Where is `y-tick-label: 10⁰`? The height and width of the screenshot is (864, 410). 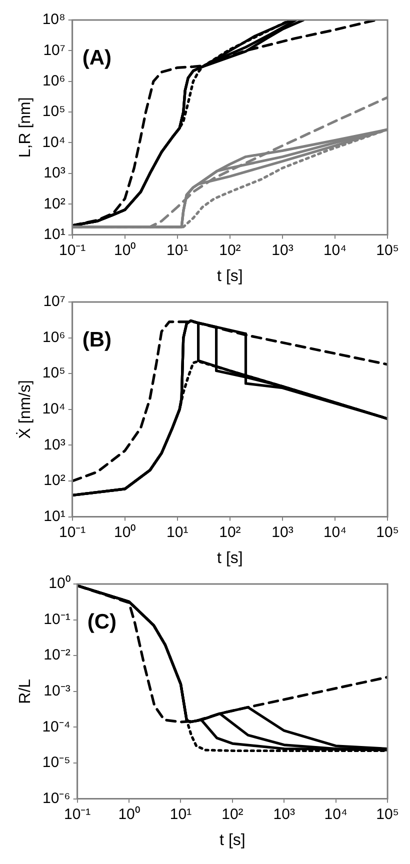
y-tick-label: 10⁰ is located at coordinates (59, 583).